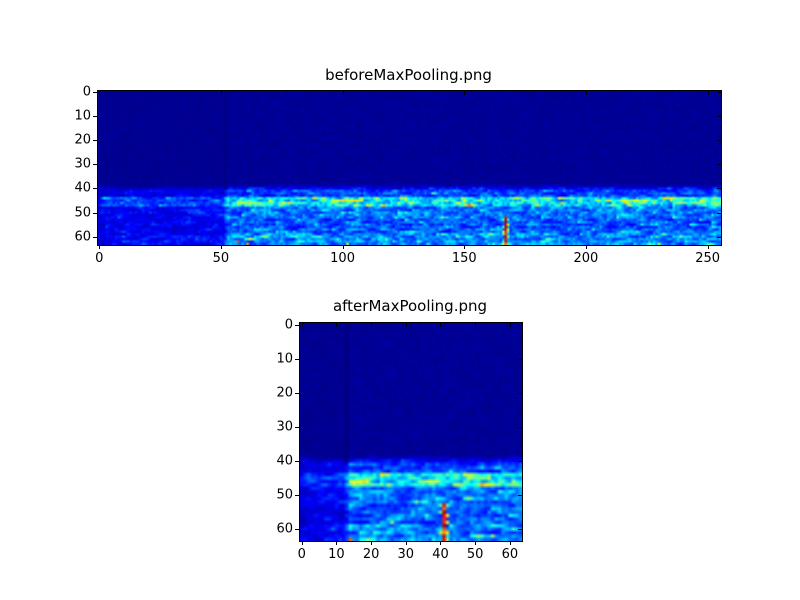  I want to click on x-tick-label: 200, so click(586, 258).